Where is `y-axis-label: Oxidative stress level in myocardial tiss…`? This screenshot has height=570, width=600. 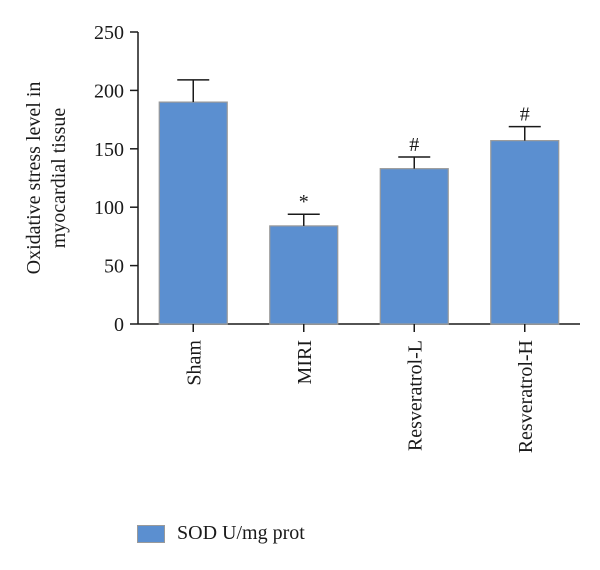 y-axis-label: Oxidative stress level in myocardial tiss… is located at coordinates (46, 178).